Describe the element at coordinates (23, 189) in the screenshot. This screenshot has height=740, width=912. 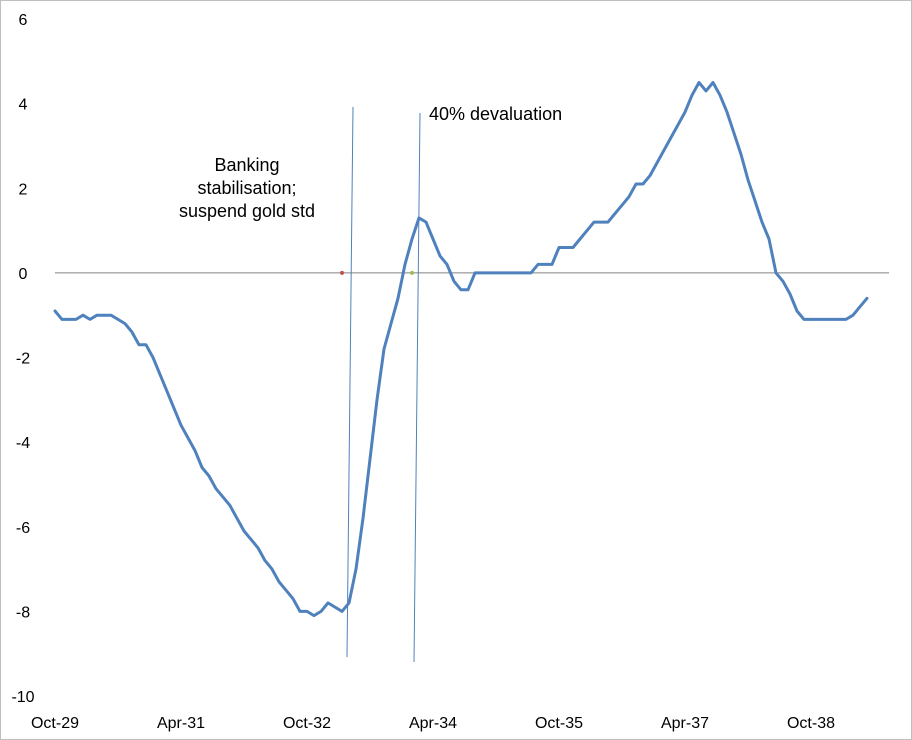
I see `y-tick-label: 2` at that location.